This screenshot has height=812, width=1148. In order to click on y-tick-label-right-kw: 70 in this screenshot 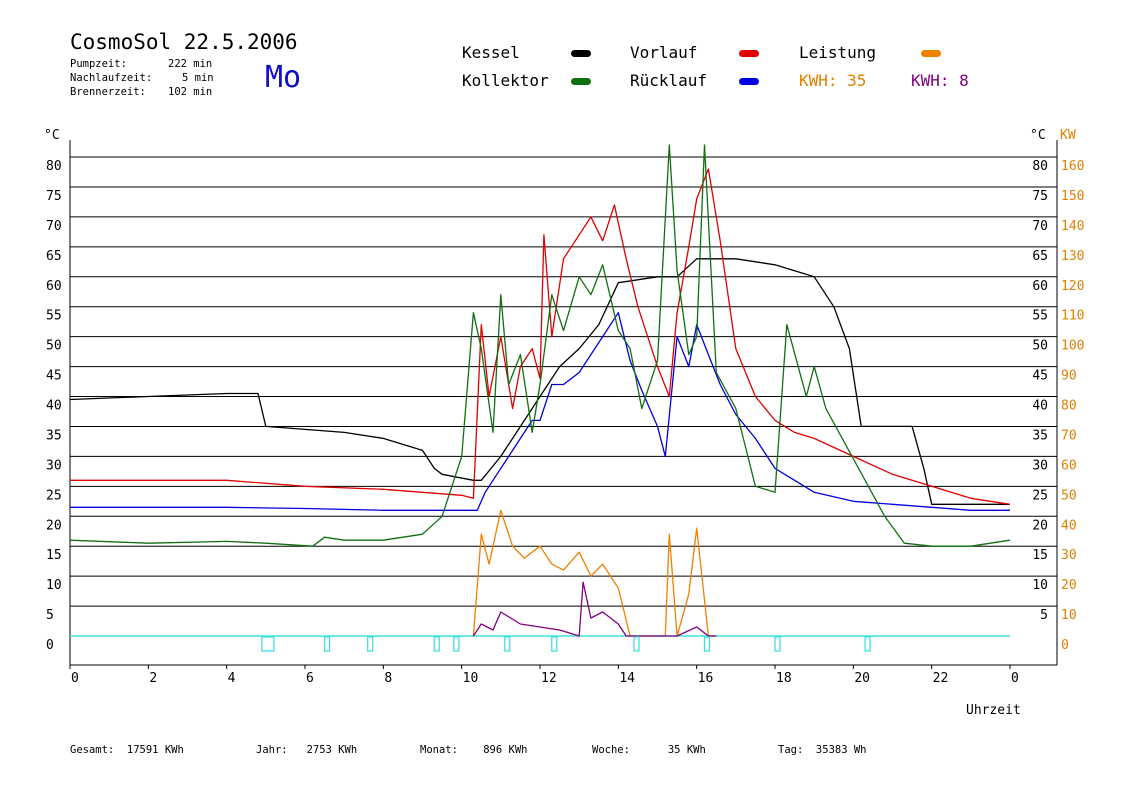, I will do `click(1069, 435)`.